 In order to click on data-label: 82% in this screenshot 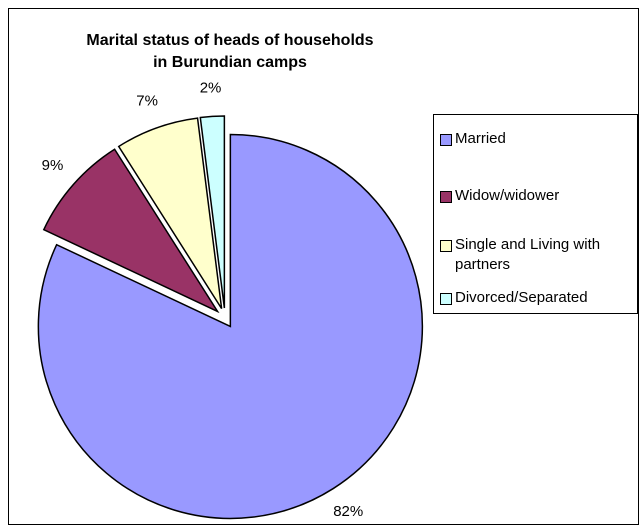, I will do `click(348, 511)`.